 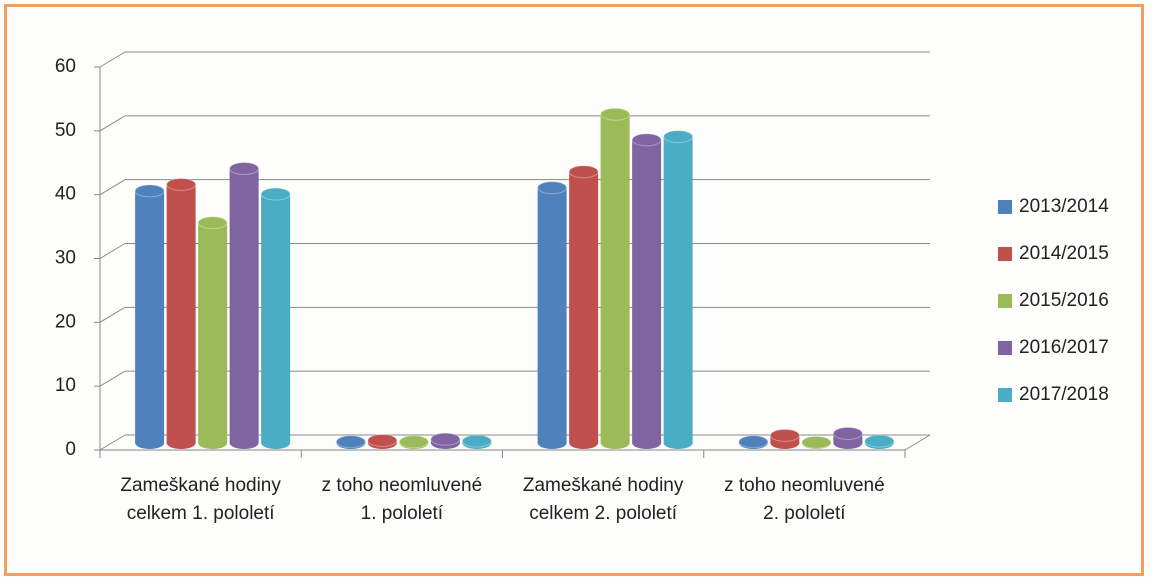 What do you see at coordinates (200, 499) in the screenshot?
I see `x-tick-label: Zameškané hodiny celkem 1. pololetí` at bounding box center [200, 499].